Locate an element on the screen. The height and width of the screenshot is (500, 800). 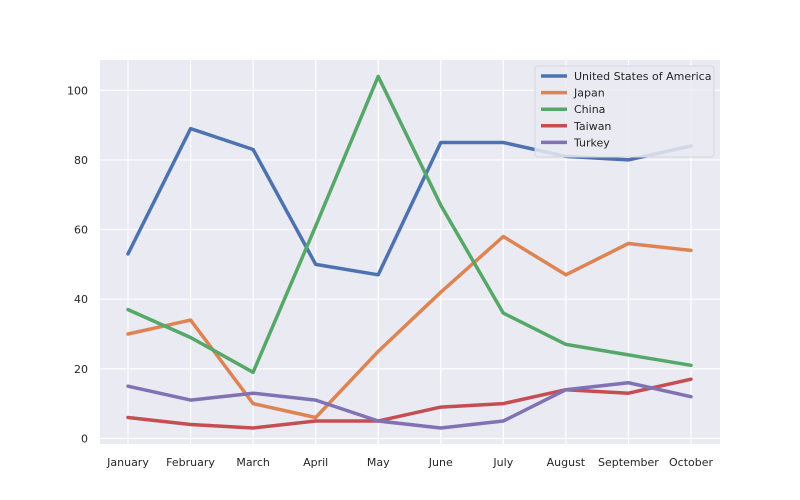
y-tick-label: 0 is located at coordinates (84, 438).